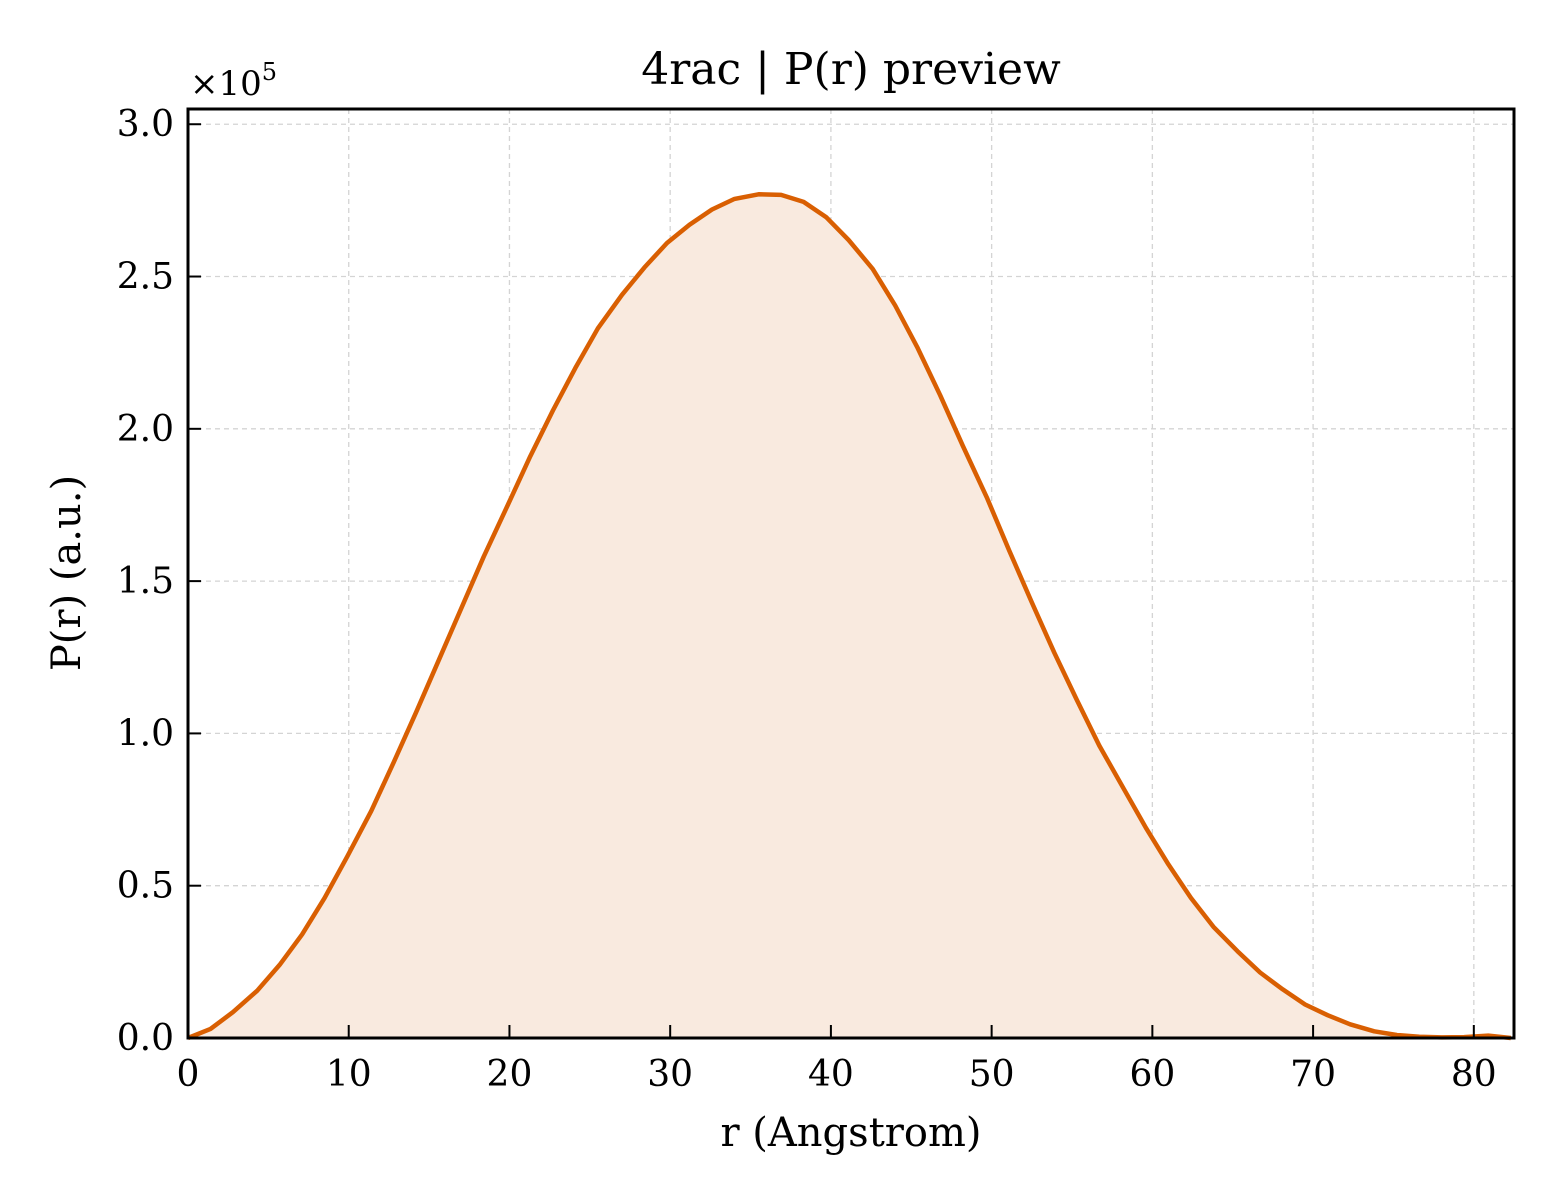  I want to click on y-tick-label: 3.0, so click(145, 124).